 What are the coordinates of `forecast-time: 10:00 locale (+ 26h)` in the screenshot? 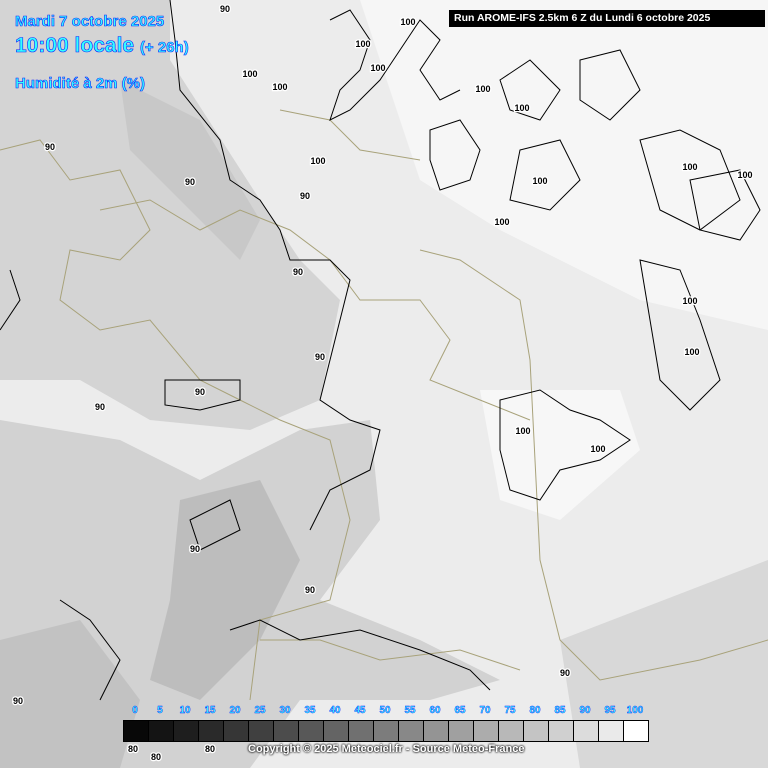 It's located at (102, 46).